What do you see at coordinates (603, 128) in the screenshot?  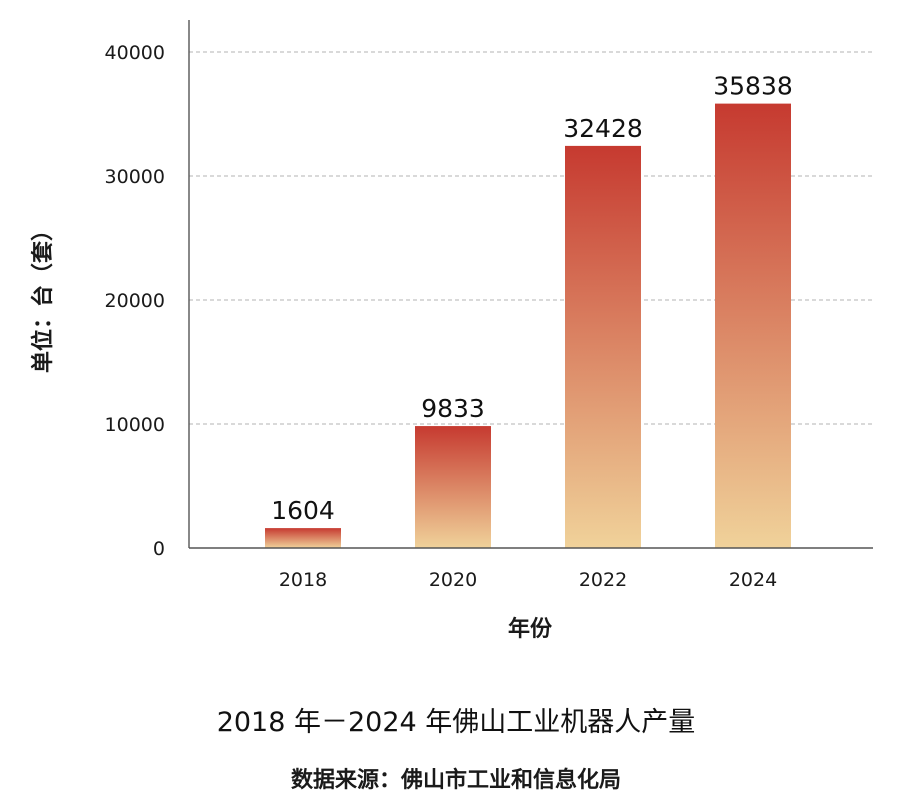 I see `data-label-2022: 32428` at bounding box center [603, 128].